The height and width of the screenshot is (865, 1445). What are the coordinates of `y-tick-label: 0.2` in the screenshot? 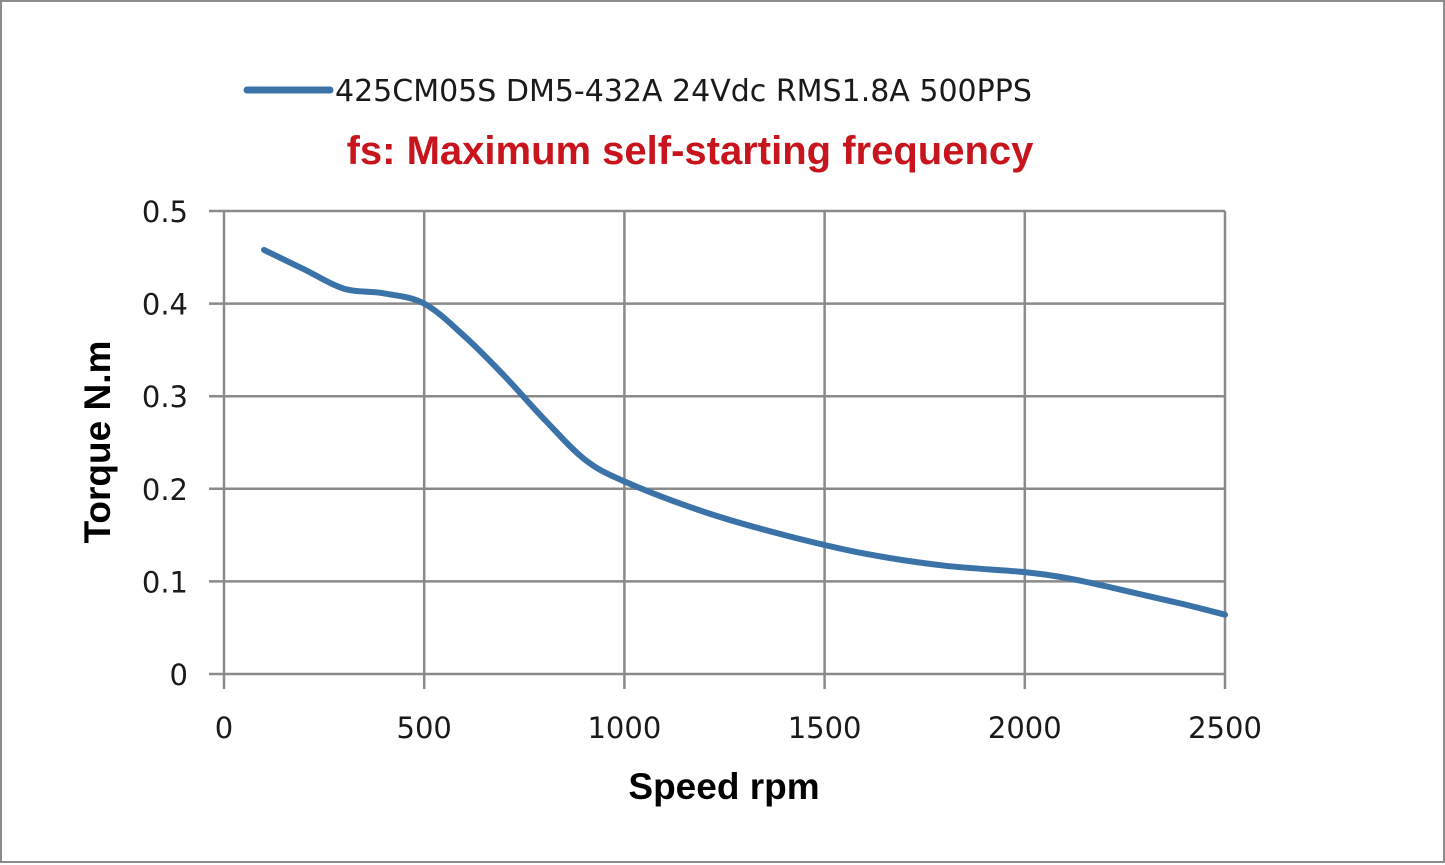 It's located at (165, 490).